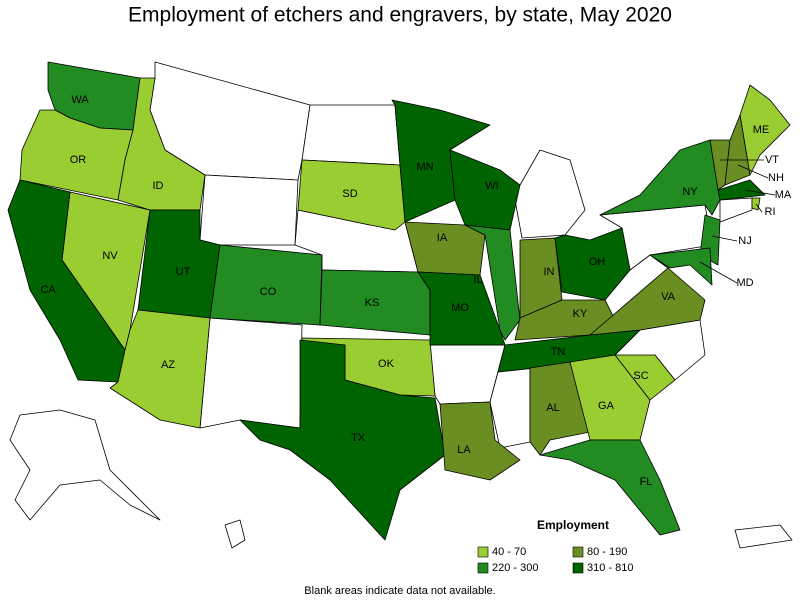  I want to click on state-label: WA, so click(80, 100).